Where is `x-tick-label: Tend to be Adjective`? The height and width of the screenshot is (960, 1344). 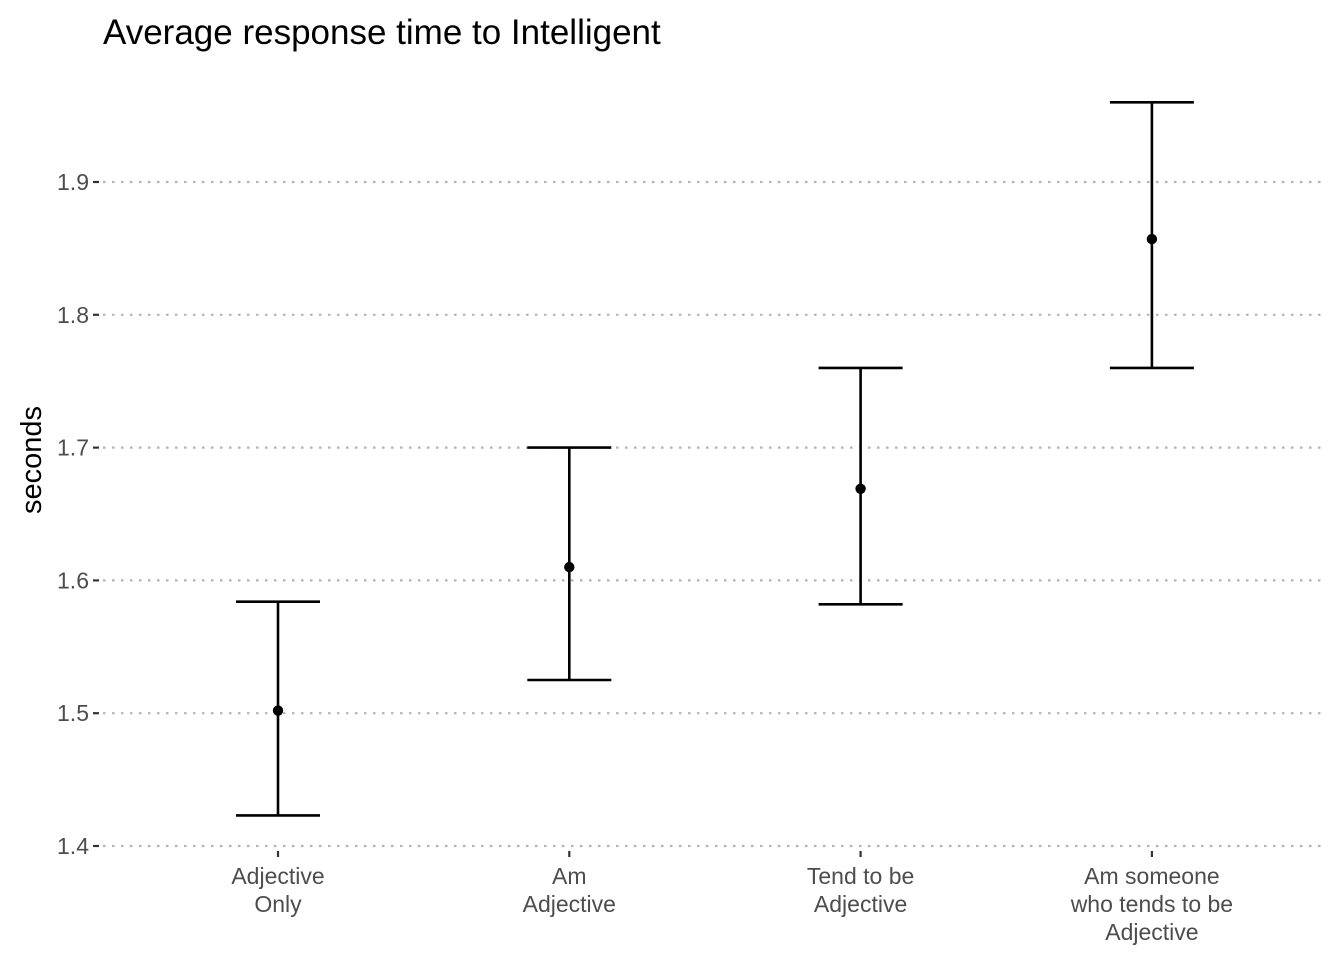 x-tick-label: Tend to be Adjective is located at coordinates (860, 890).